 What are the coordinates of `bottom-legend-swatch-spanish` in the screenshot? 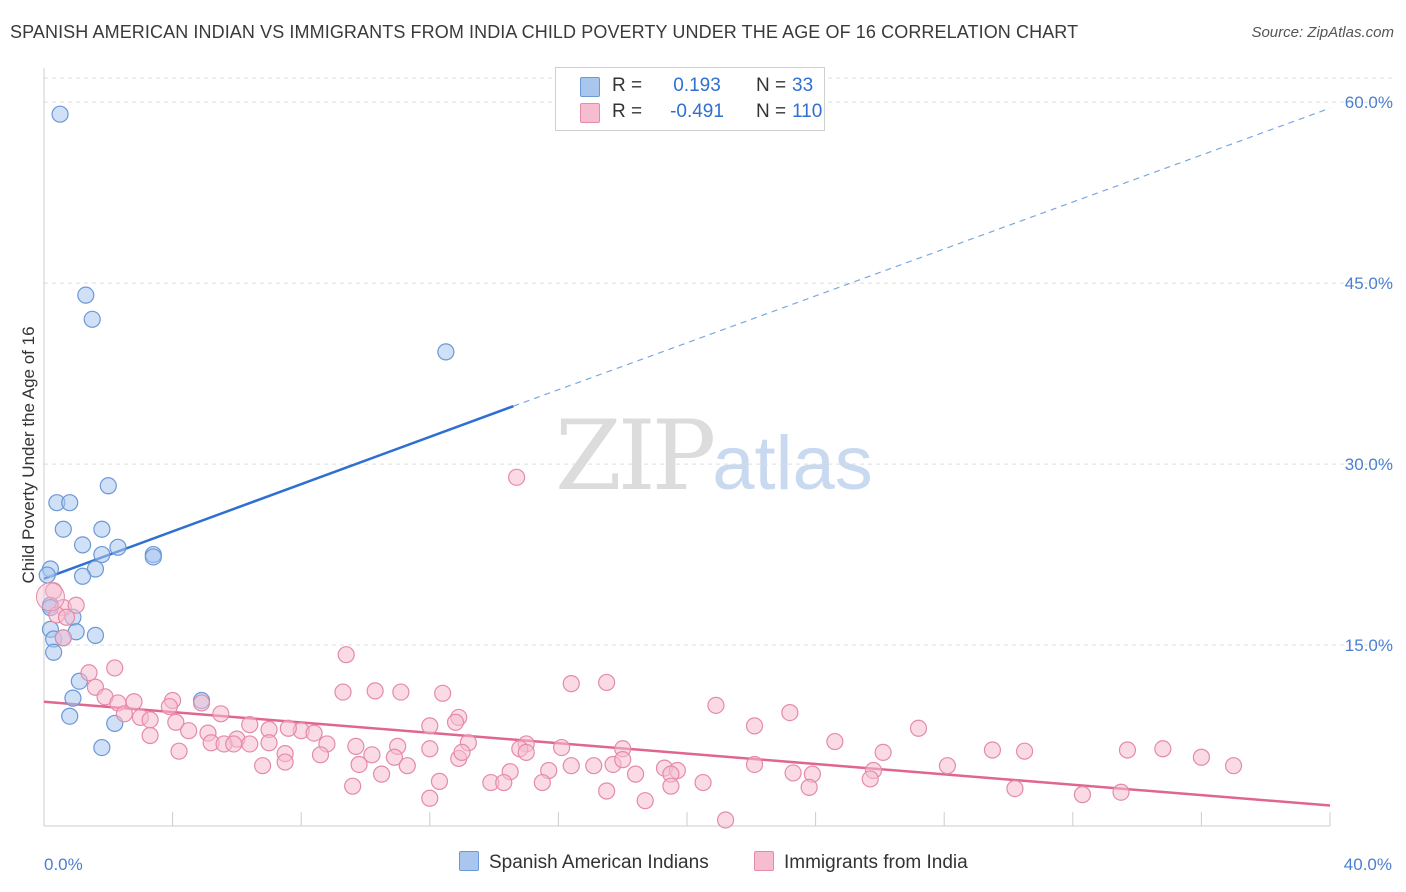 It's located at (469, 861).